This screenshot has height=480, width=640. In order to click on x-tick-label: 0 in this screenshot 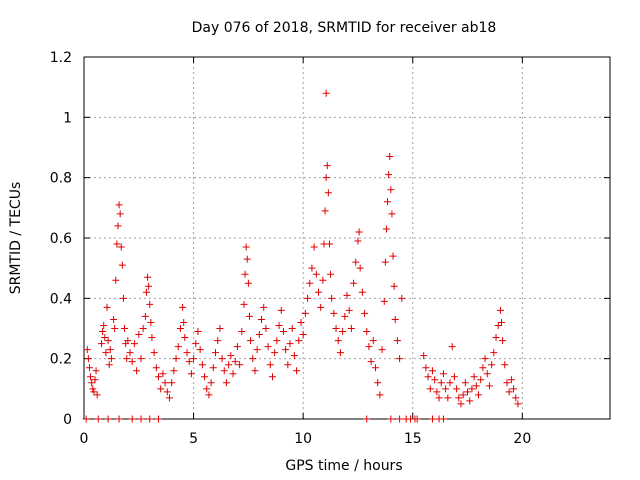, I will do `click(84, 439)`.